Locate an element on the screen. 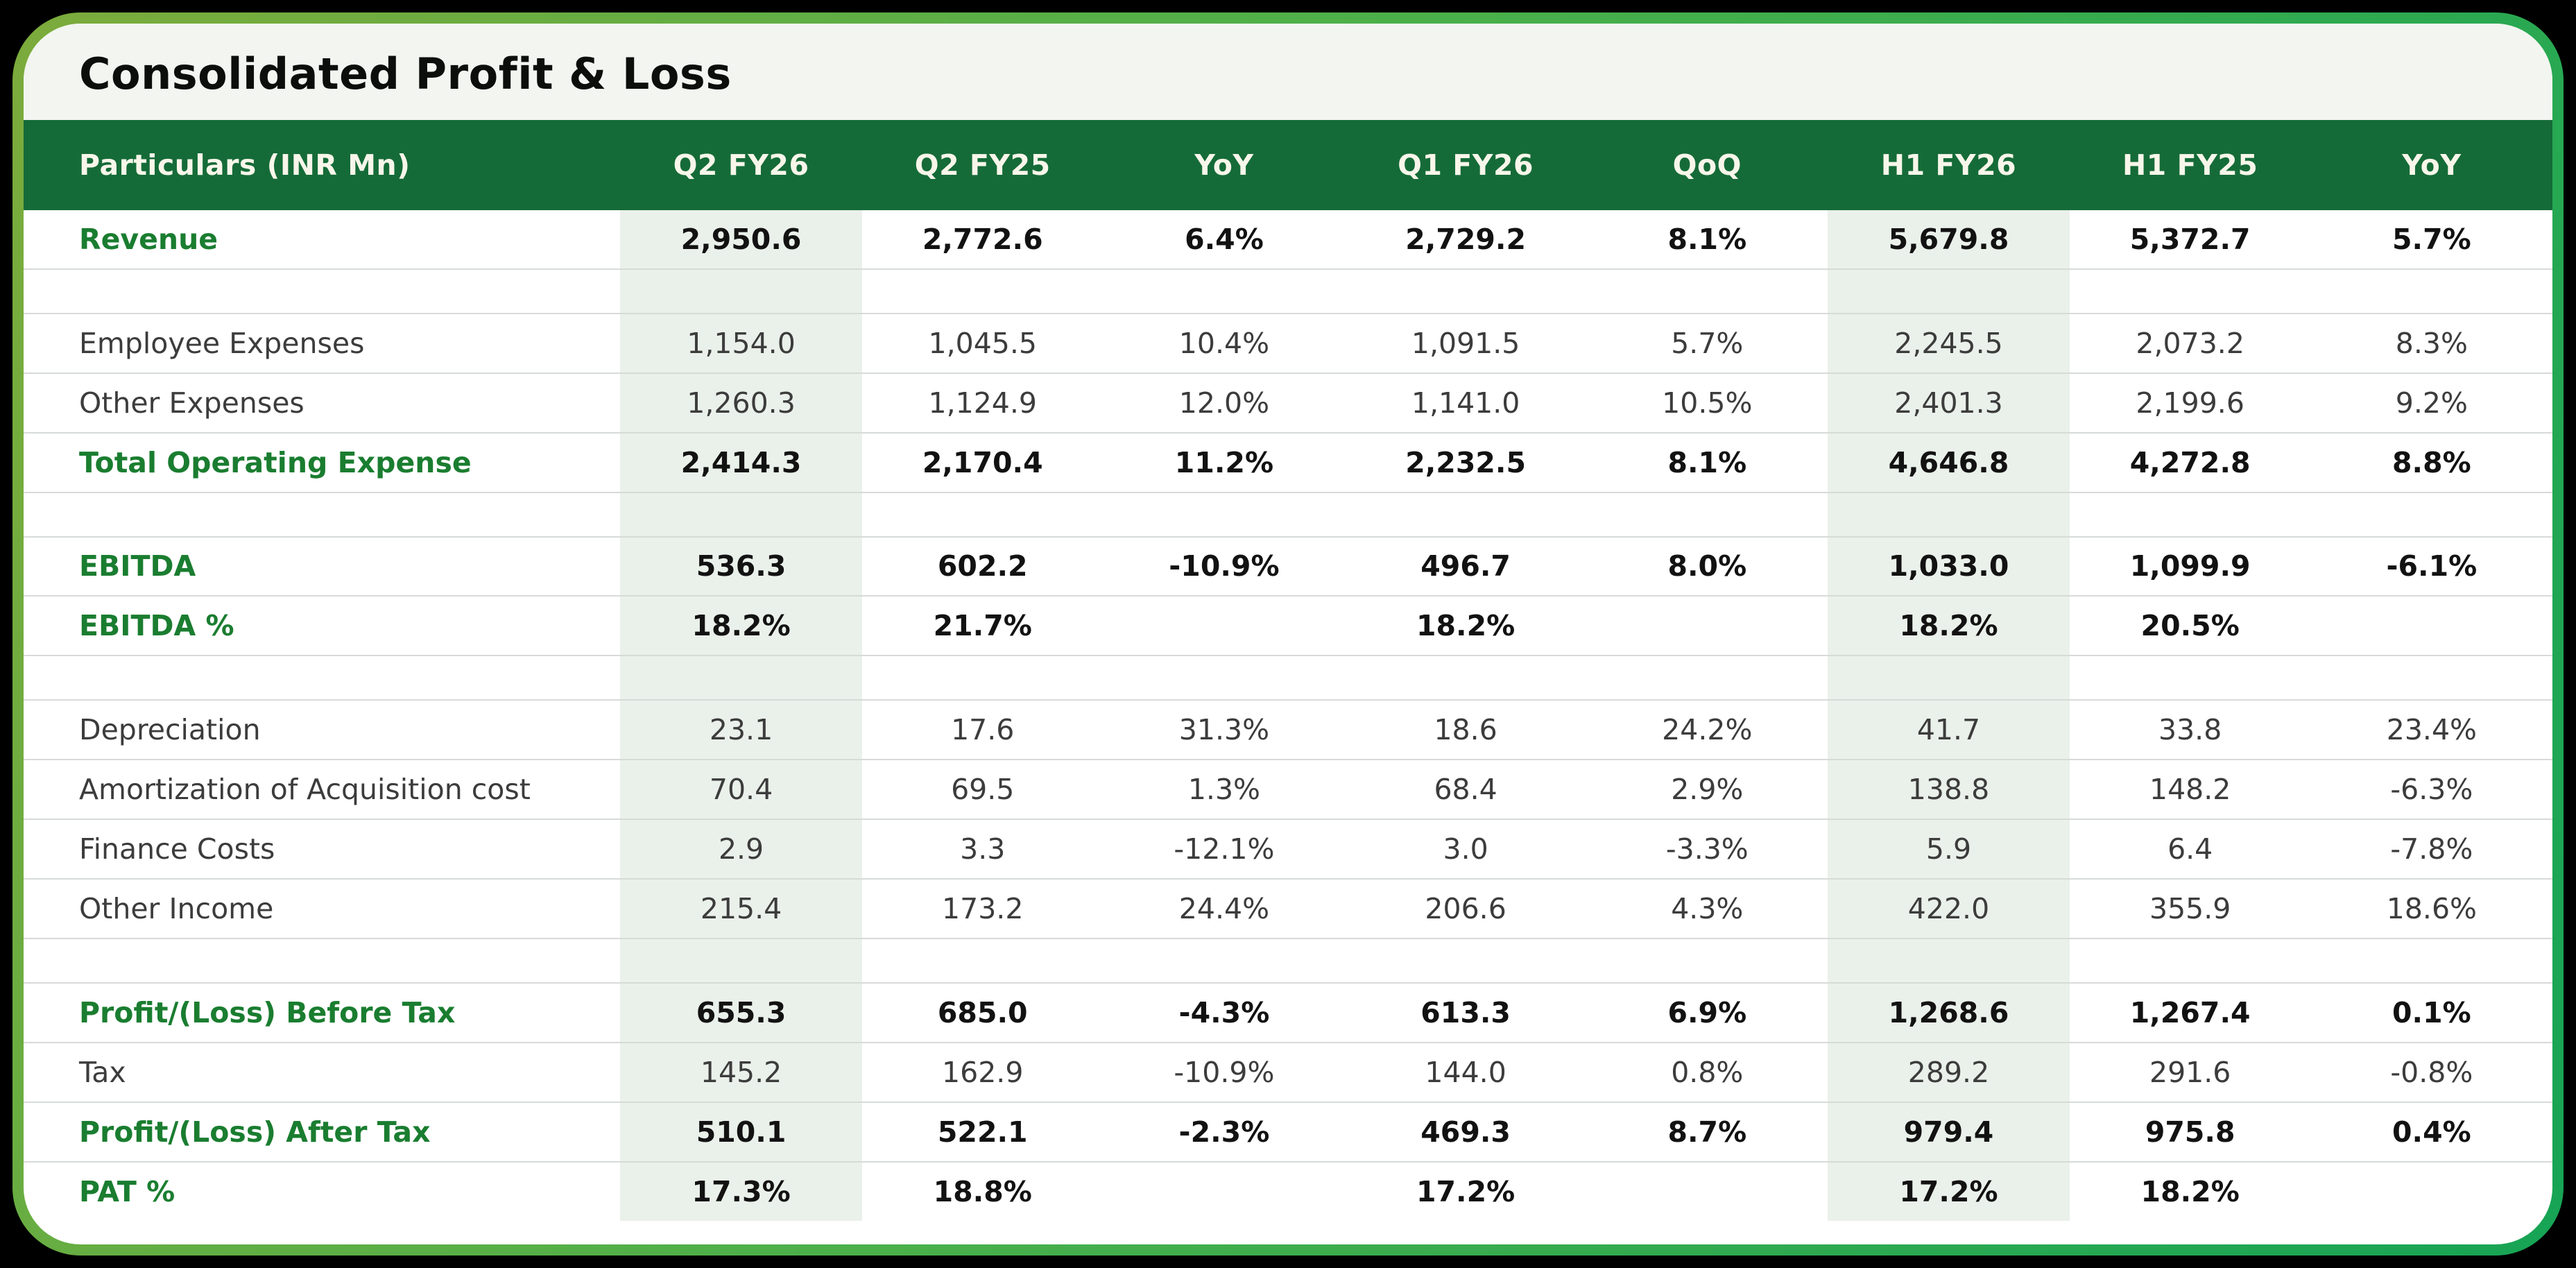 This screenshot has width=2576, height=1268. cell-value: 148.2 is located at coordinates (2190, 789).